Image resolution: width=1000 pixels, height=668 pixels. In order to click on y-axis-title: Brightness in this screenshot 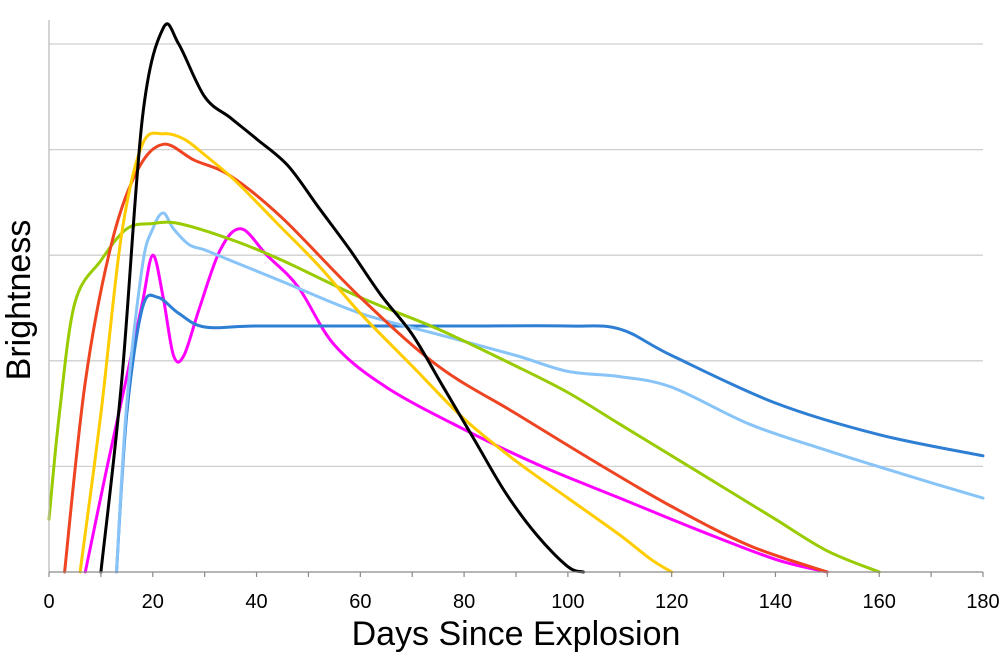, I will do `click(19, 300)`.